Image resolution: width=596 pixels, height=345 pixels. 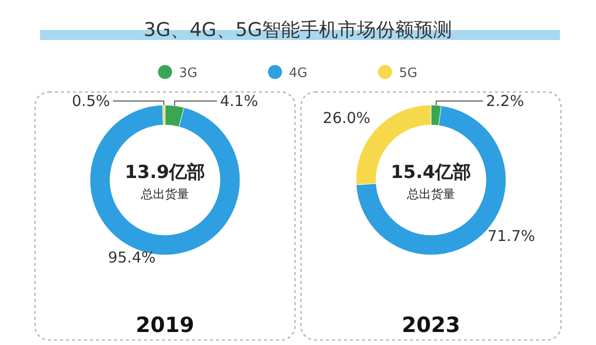 What do you see at coordinates (431, 325) in the screenshot?
I see `text: 2023` at bounding box center [431, 325].